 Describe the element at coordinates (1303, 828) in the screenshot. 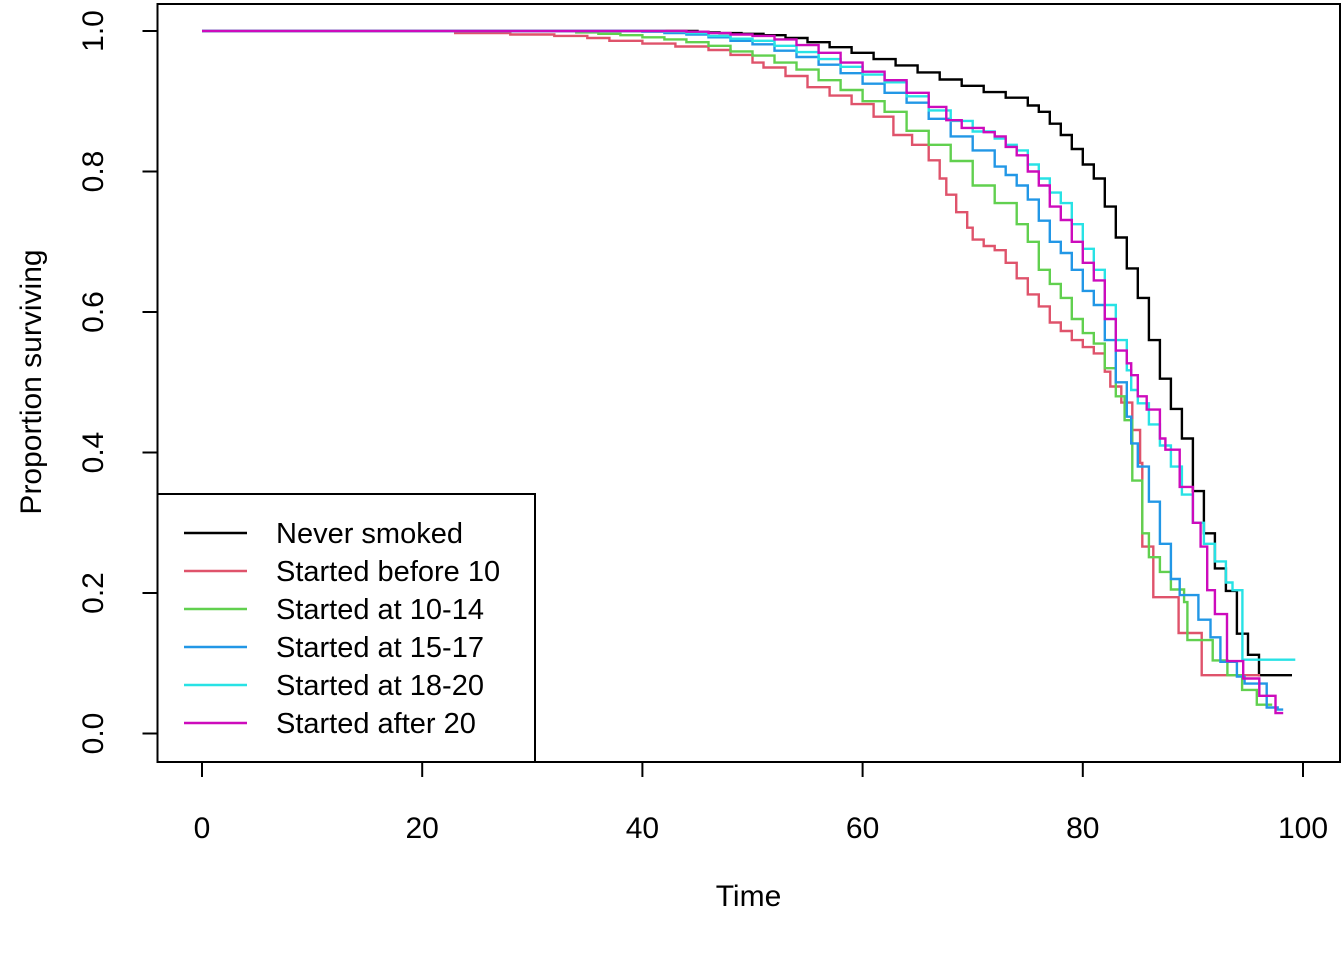

I see `x-tick-label-100: 100` at that location.